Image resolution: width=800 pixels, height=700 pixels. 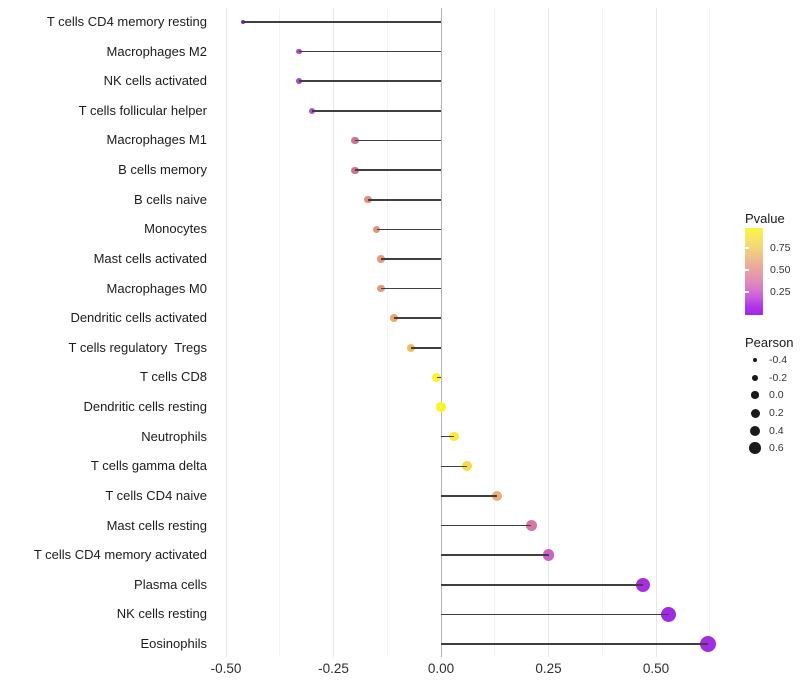 I want to click on y-axis-label: B cells memory, so click(x=162, y=170).